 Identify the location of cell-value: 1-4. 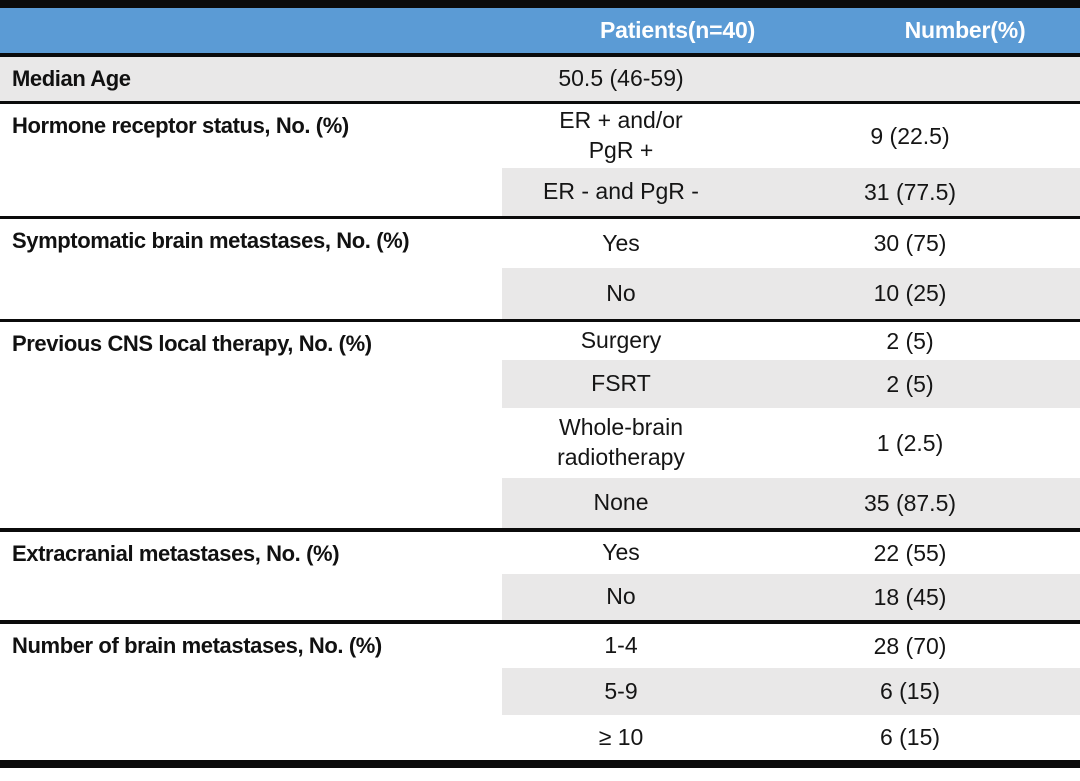
(621, 645).